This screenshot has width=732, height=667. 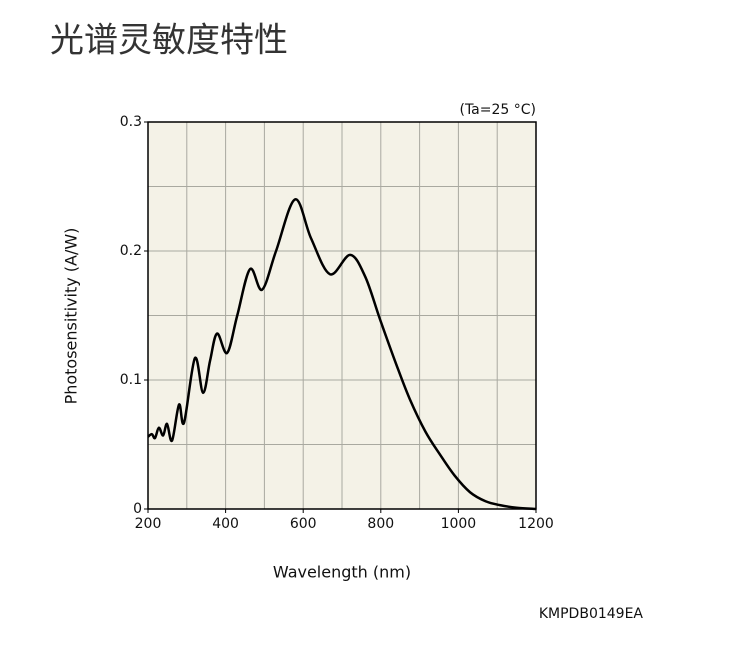 I want to click on footer: KMPDB0149EA, so click(x=591, y=614).